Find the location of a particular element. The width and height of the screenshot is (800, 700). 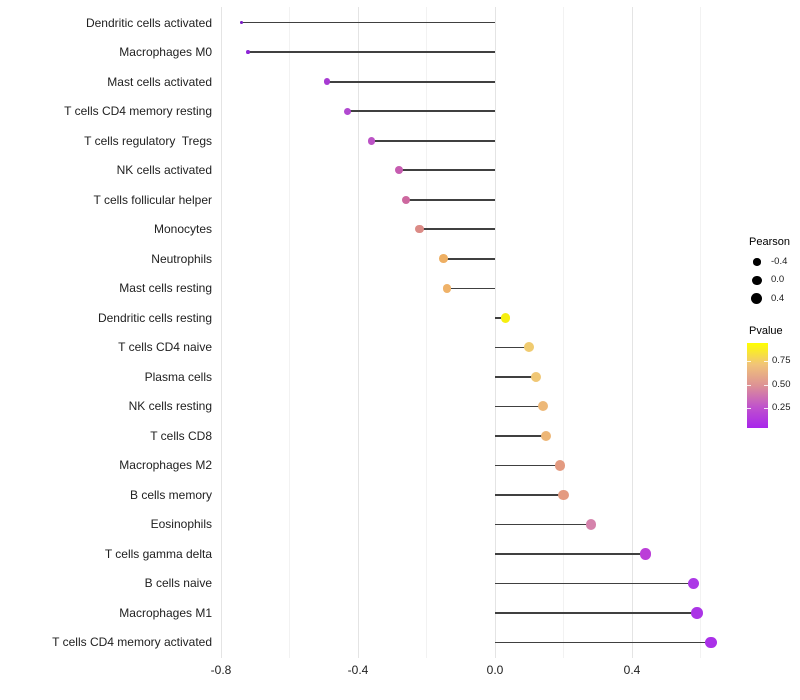

y-axis-label: Macrophages M1 is located at coordinates (165, 612).